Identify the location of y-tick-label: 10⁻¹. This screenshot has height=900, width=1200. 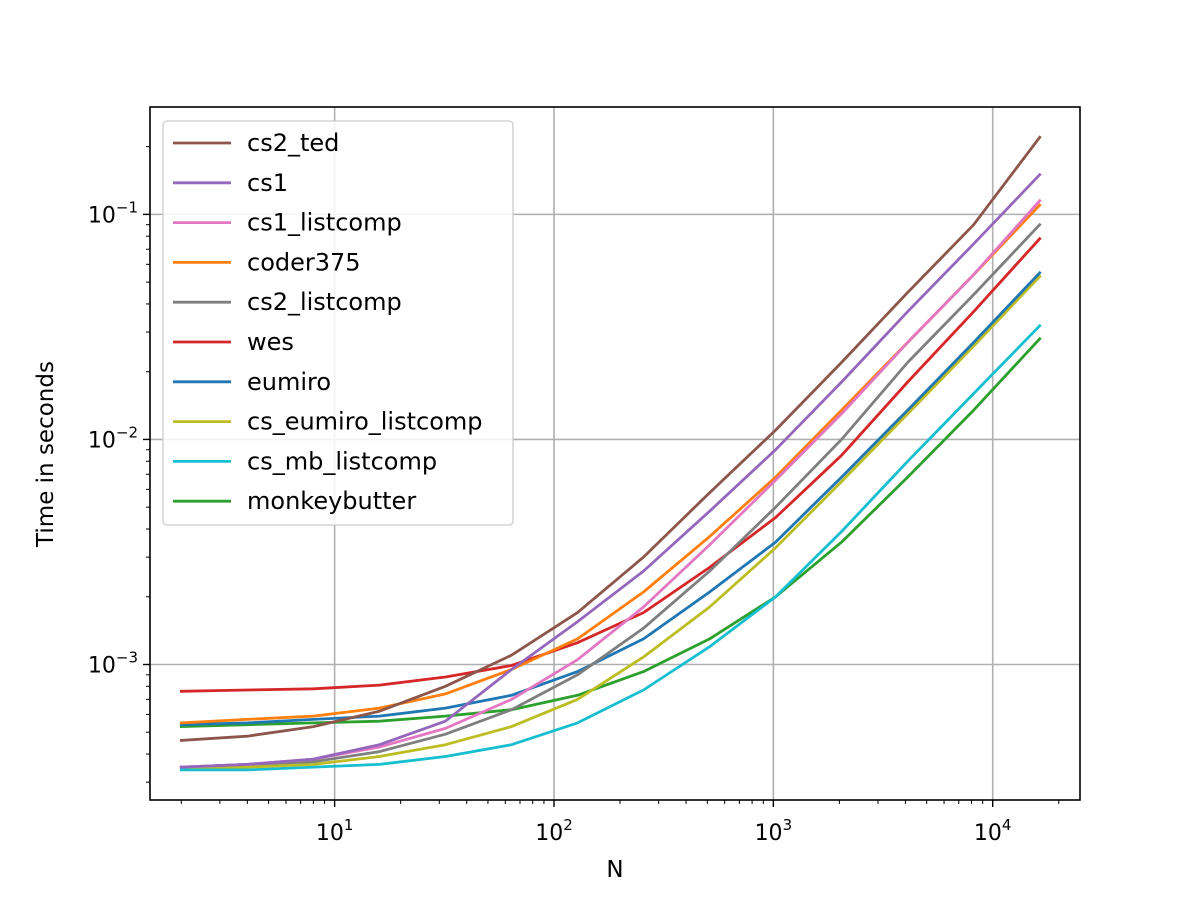
(113, 213).